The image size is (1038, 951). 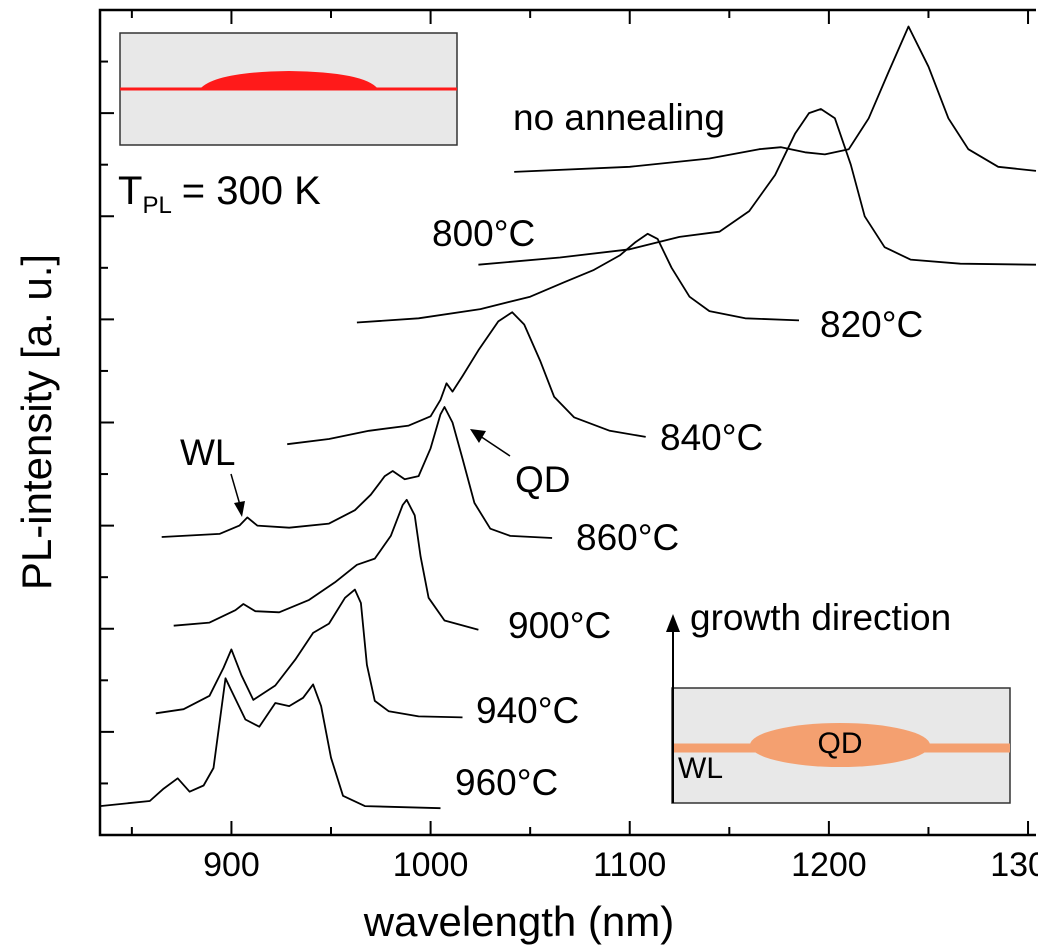 What do you see at coordinates (627, 537) in the screenshot?
I see `series-label: 860°C` at bounding box center [627, 537].